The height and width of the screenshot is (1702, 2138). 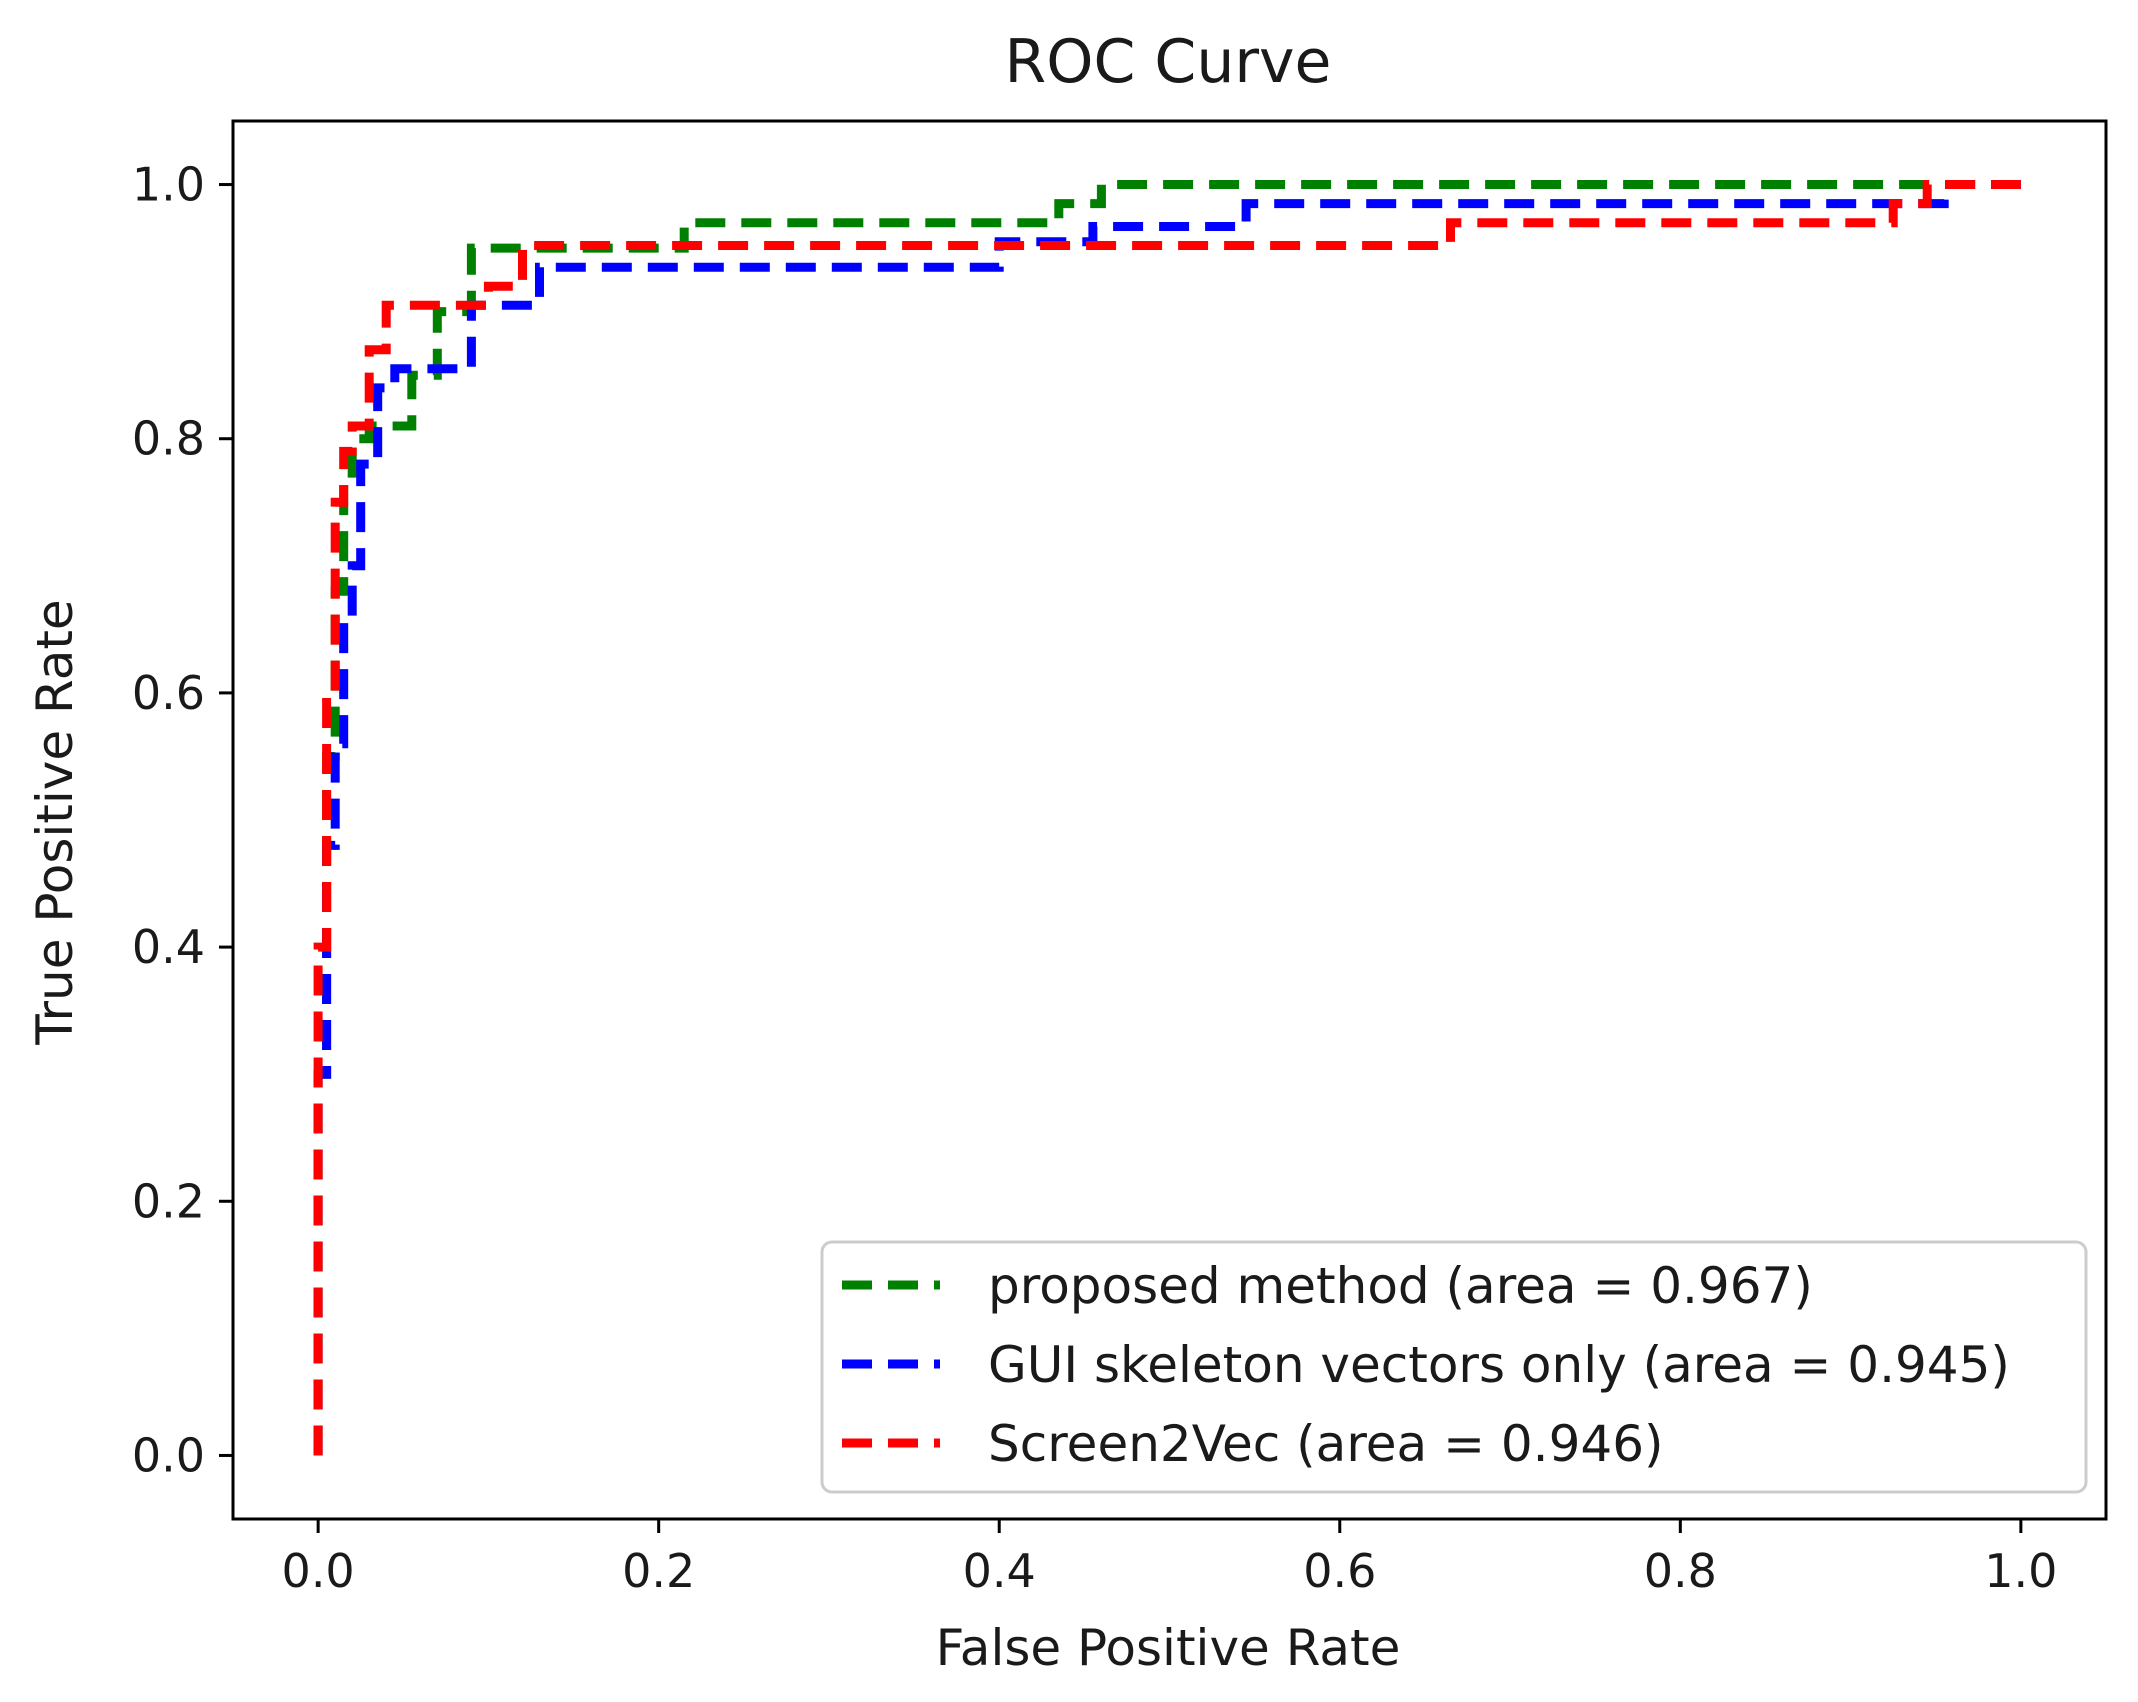 What do you see at coordinates (1169, 1558) in the screenshot?
I see `x-axis: 0.0 0.2 0.4 0.6 0.8 1.0` at bounding box center [1169, 1558].